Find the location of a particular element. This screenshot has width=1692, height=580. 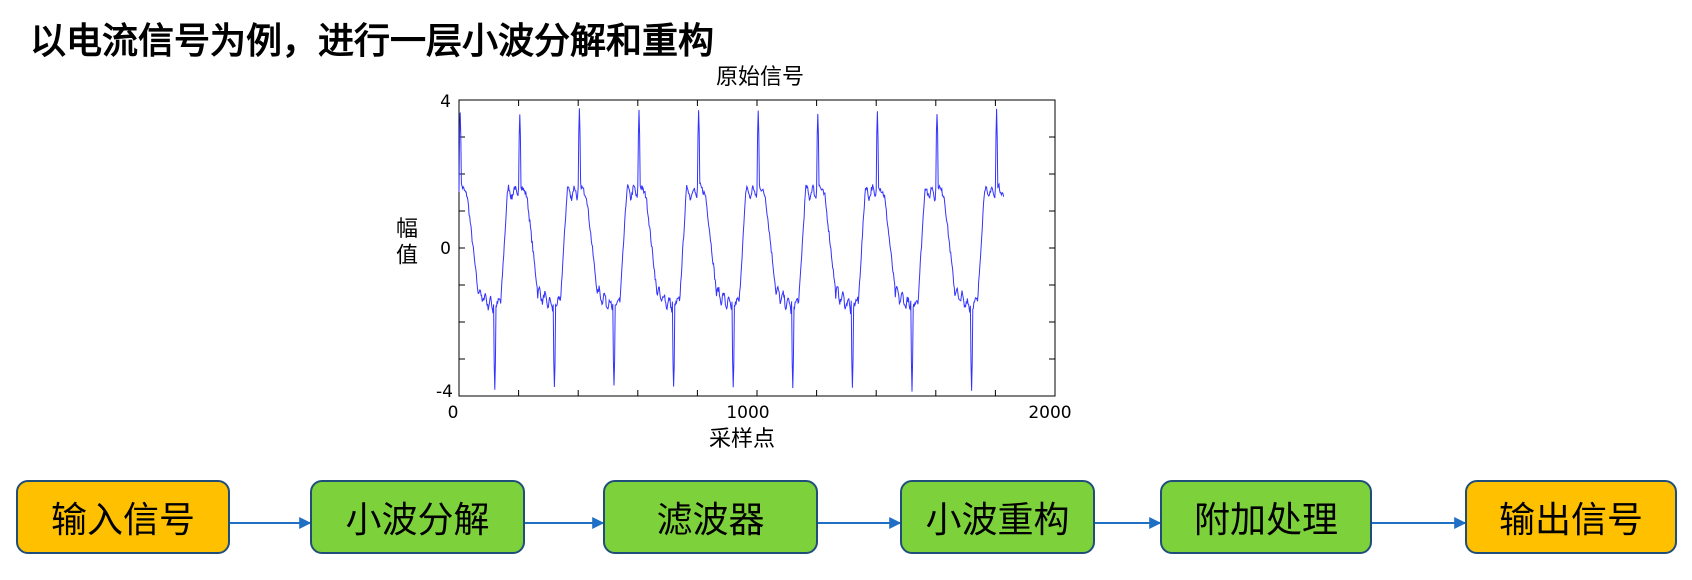

y-tick-top: 4 is located at coordinates (445, 102).